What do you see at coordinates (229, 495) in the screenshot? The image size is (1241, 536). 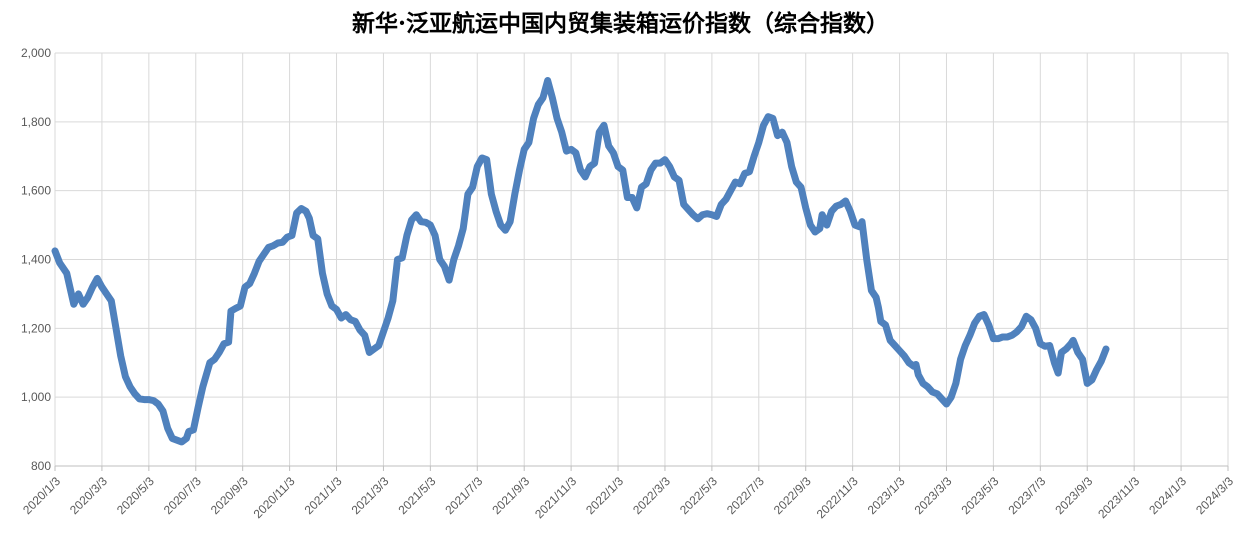 I see `x-tick-label: 2020/9/3` at bounding box center [229, 495].